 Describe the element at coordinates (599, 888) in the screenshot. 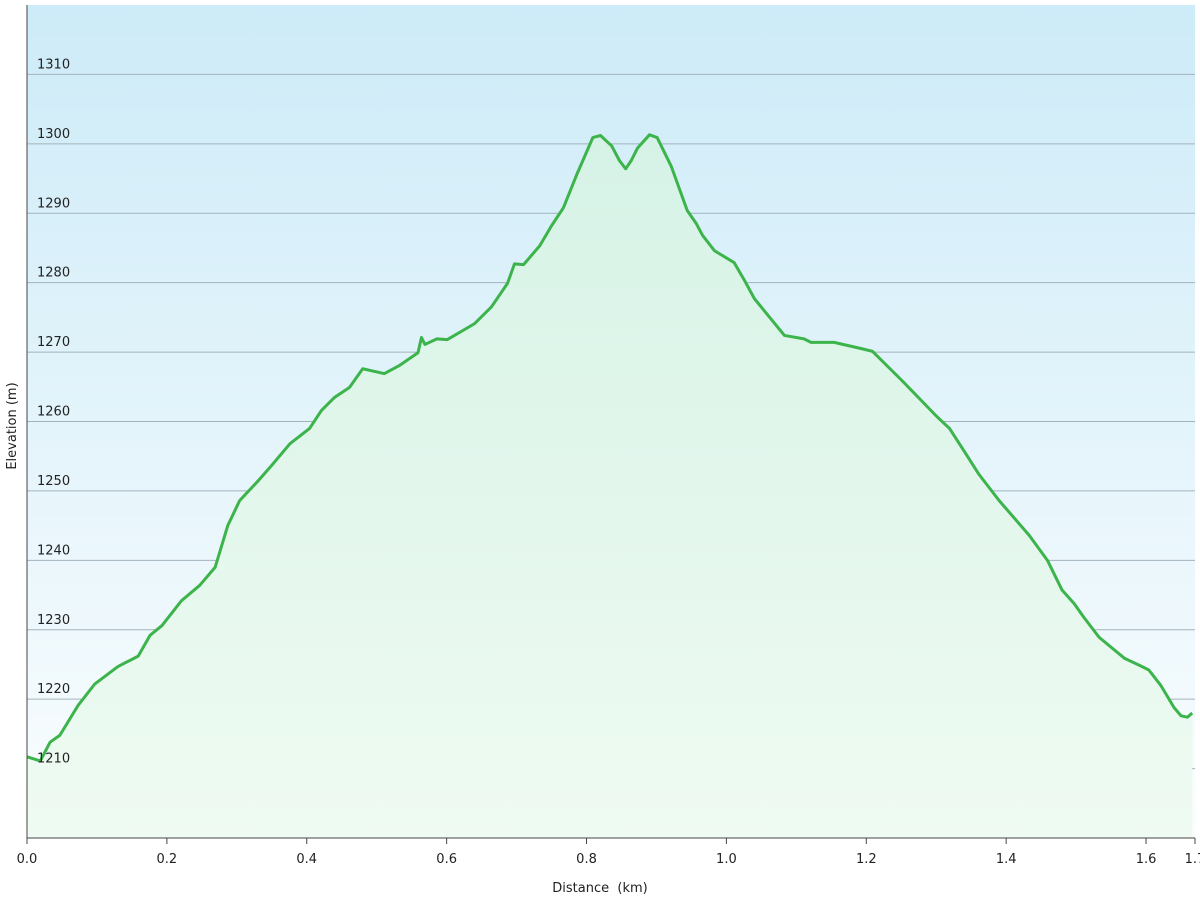

I see `x-axis-title: Distance (km)` at that location.